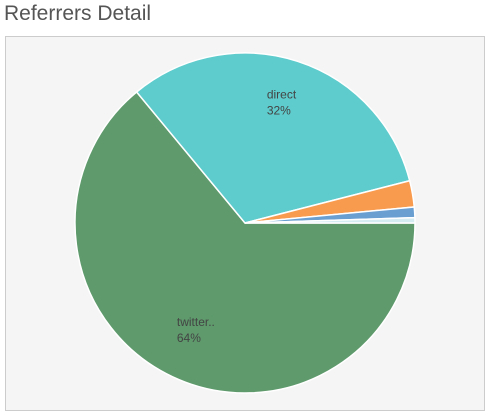 The width and height of the screenshot is (489, 416). What do you see at coordinates (78, 13) in the screenshot?
I see `chart-title: Referrers Detail` at bounding box center [78, 13].